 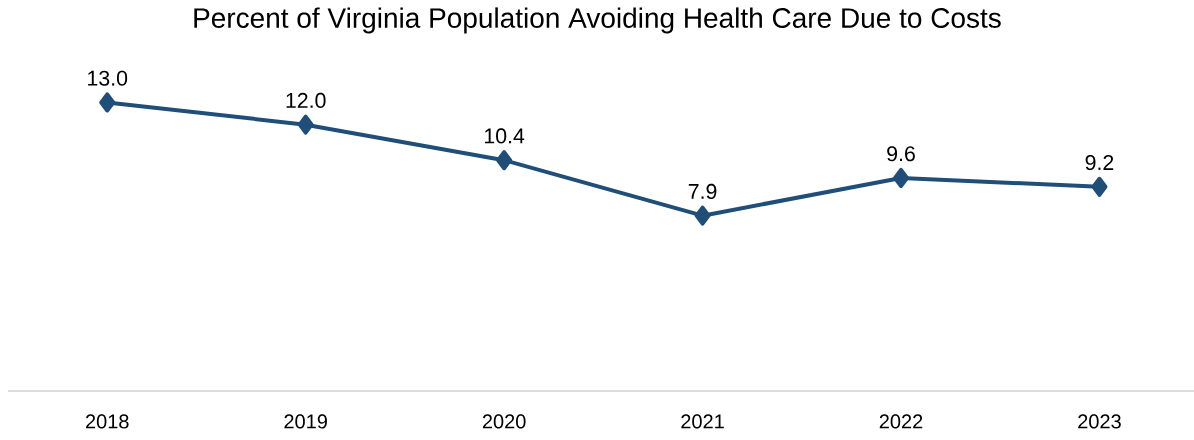 What do you see at coordinates (504, 136) in the screenshot?
I see `data-label: 10.4` at bounding box center [504, 136].